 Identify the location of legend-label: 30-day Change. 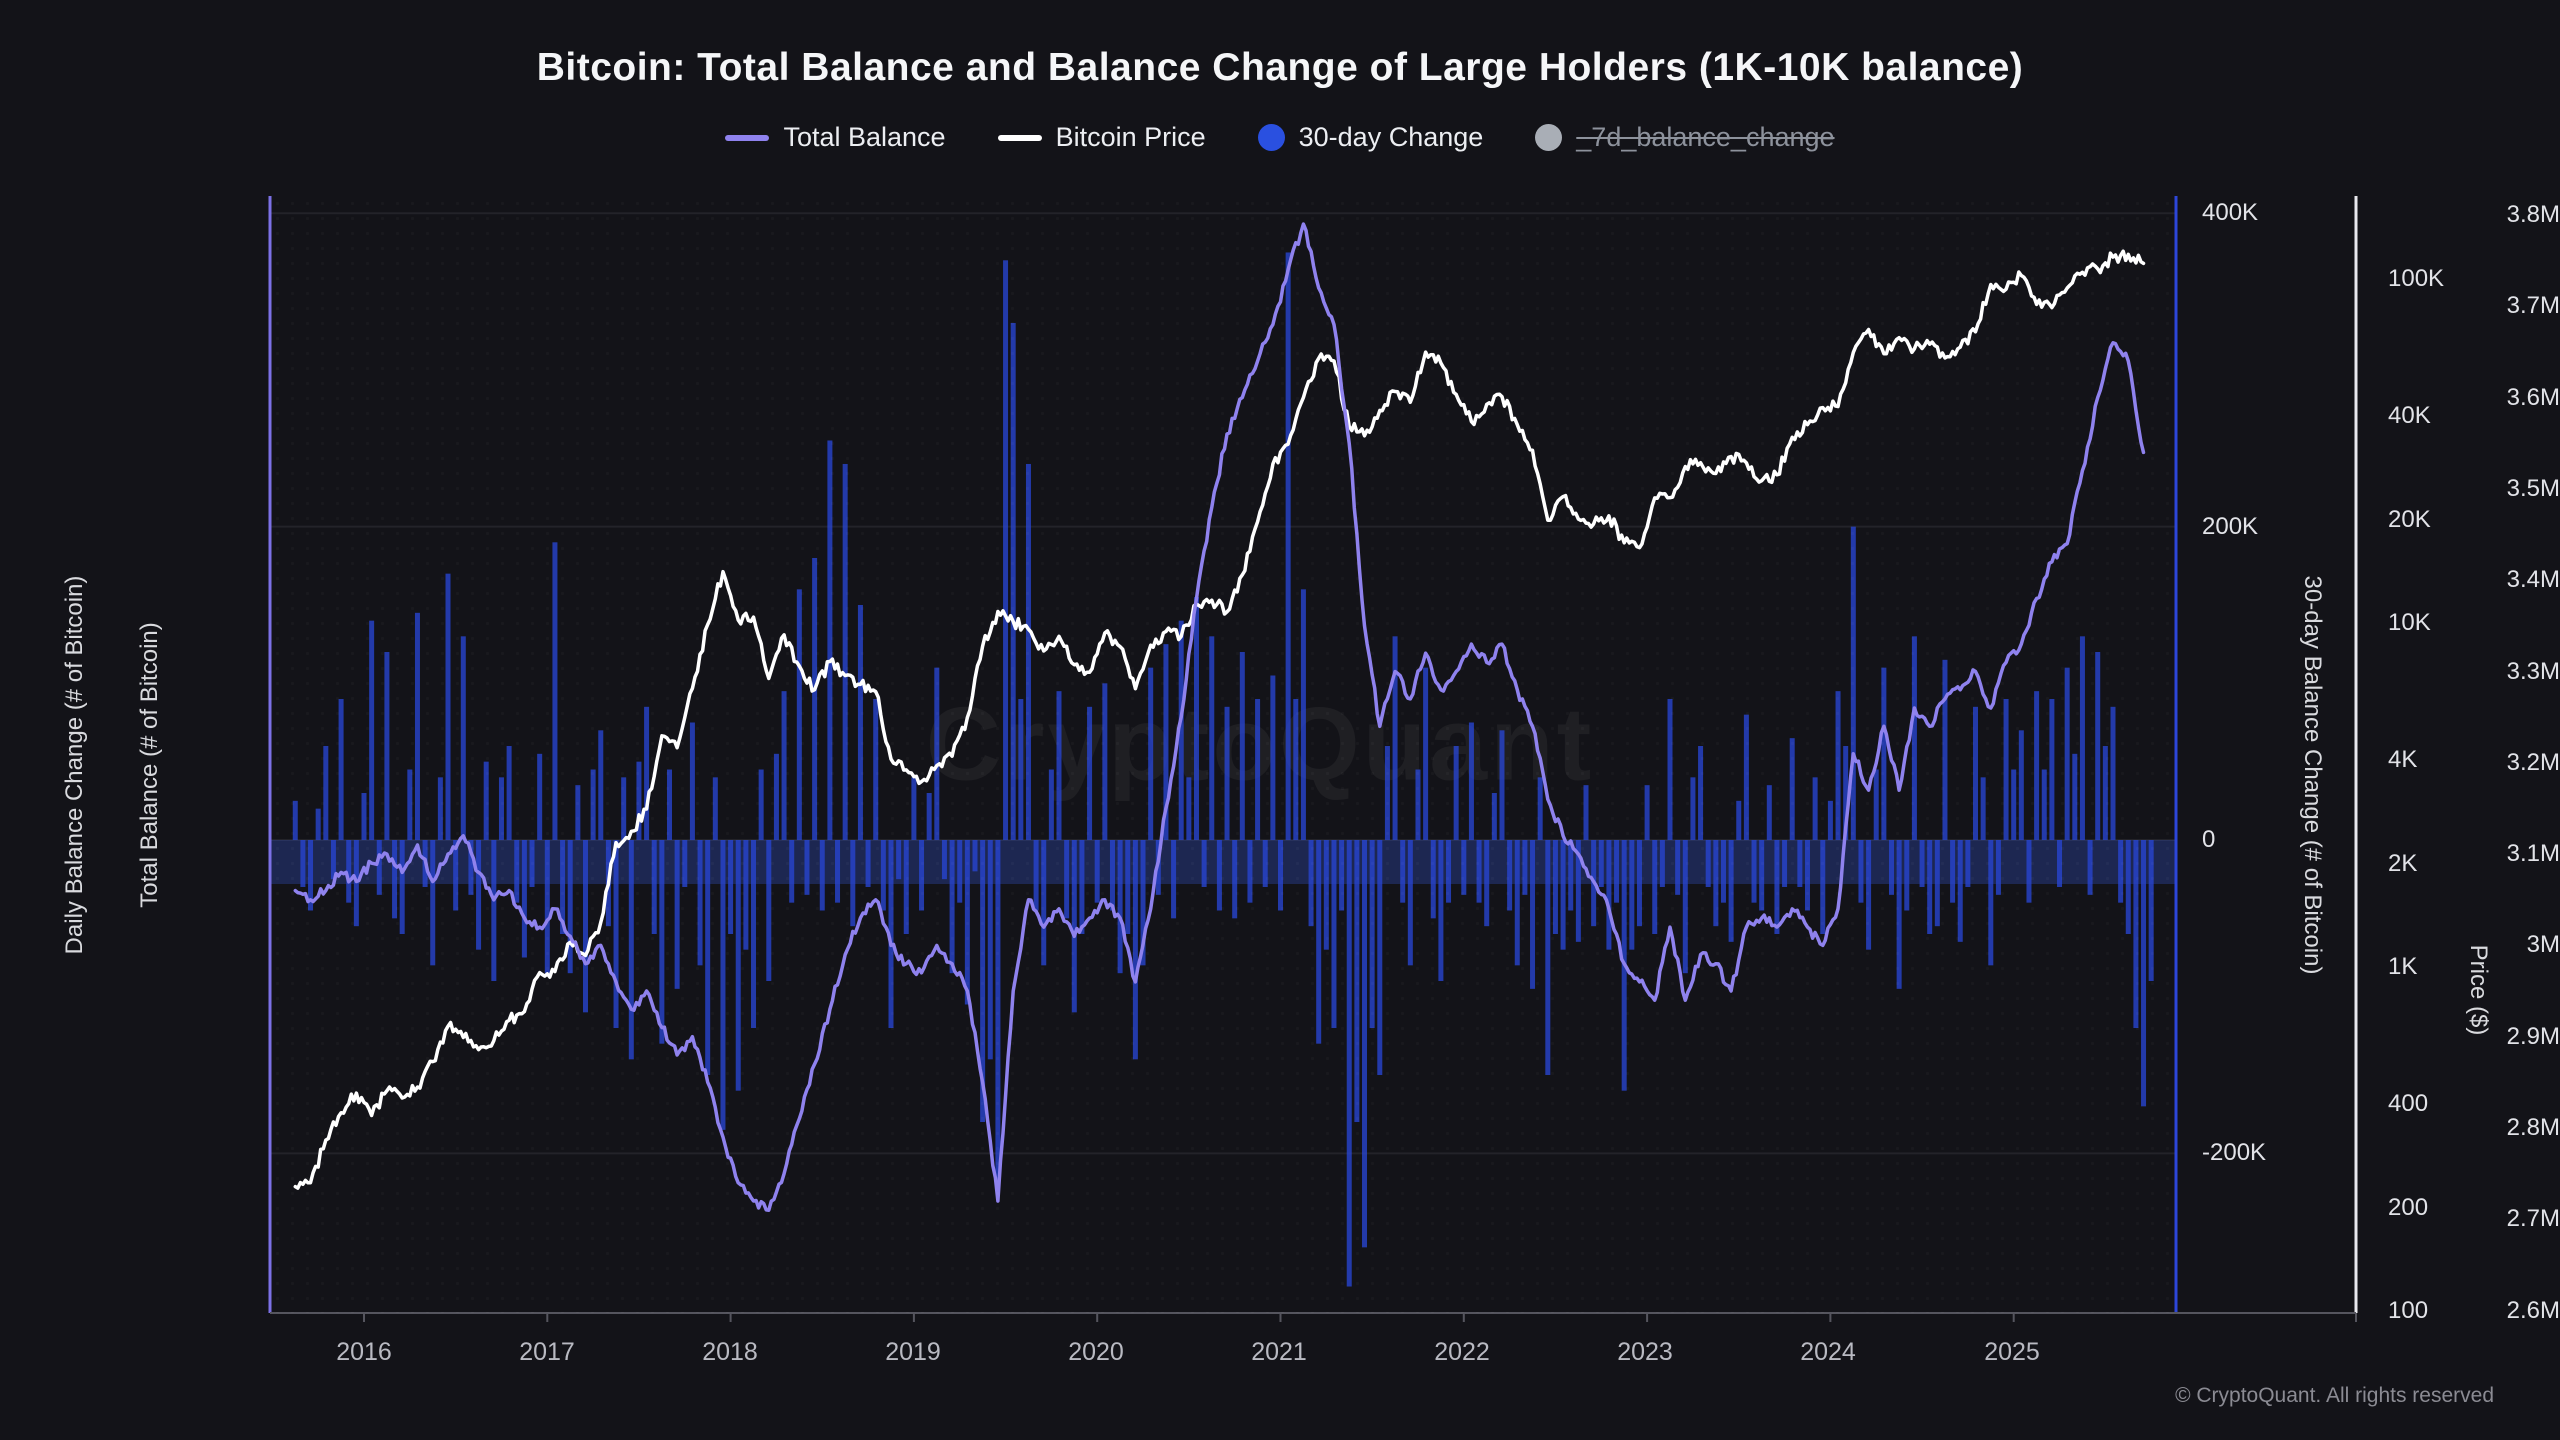
(1391, 137).